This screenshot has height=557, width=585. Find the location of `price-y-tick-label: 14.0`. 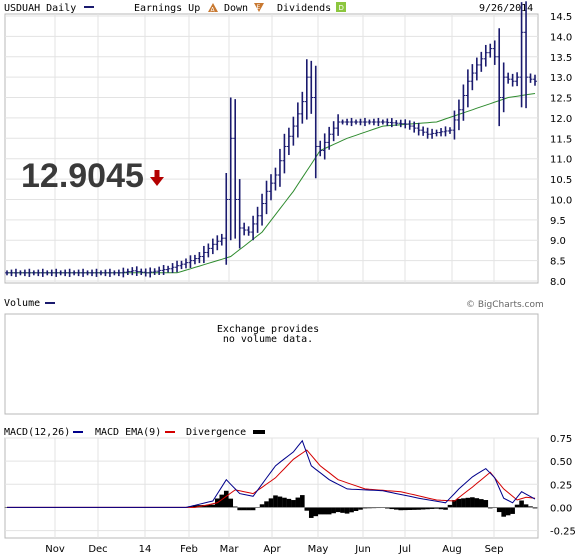

price-y-tick-label: 14.0 is located at coordinates (561, 37).